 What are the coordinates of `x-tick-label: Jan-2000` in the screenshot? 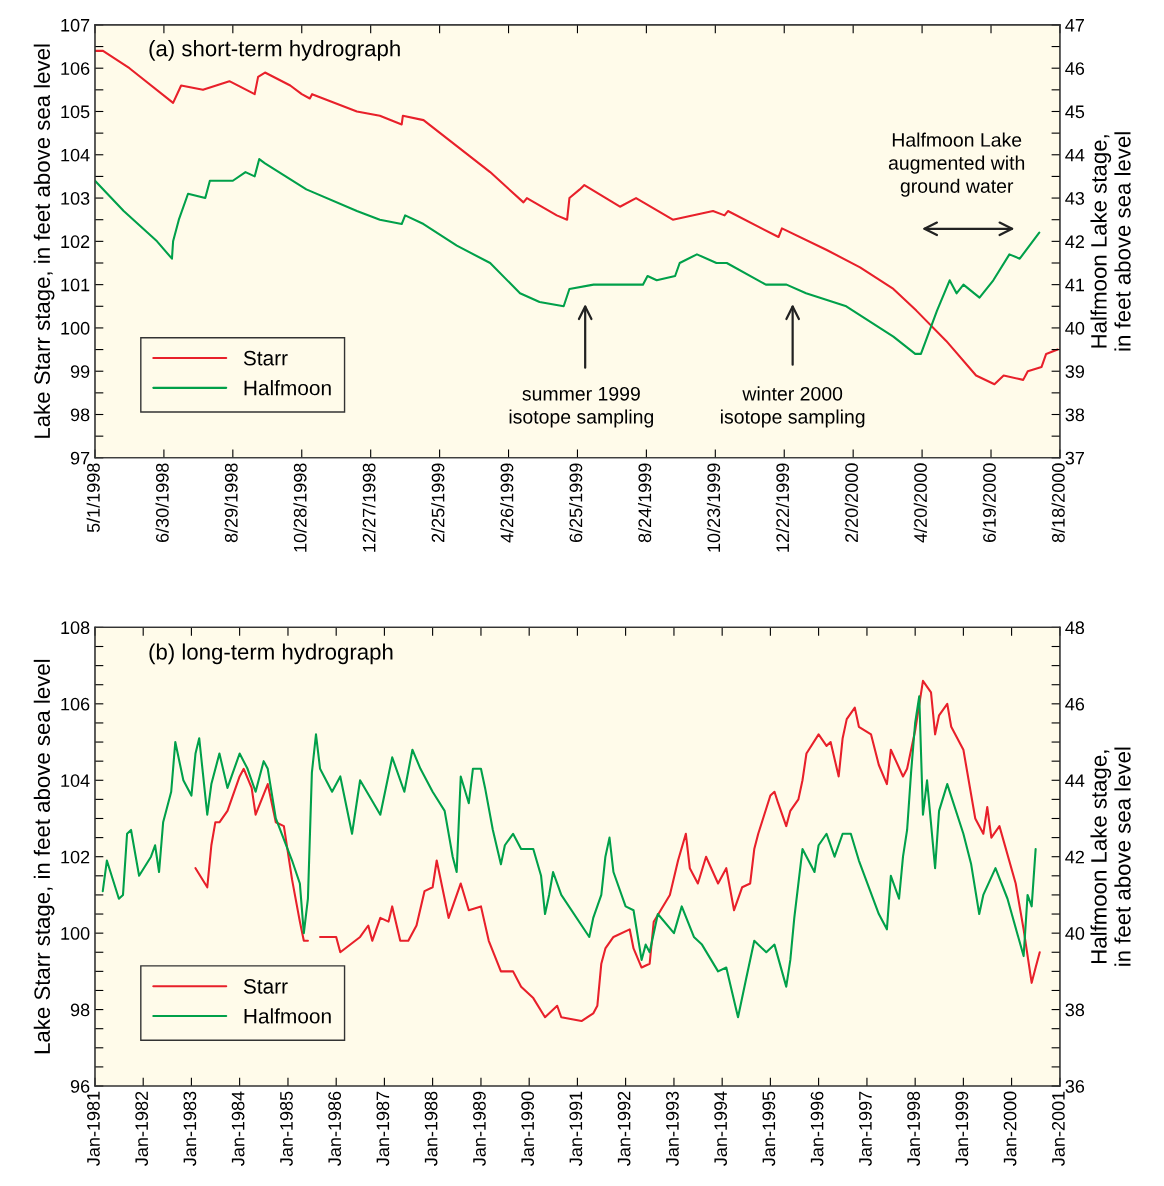 It's located at (1010, 1128).